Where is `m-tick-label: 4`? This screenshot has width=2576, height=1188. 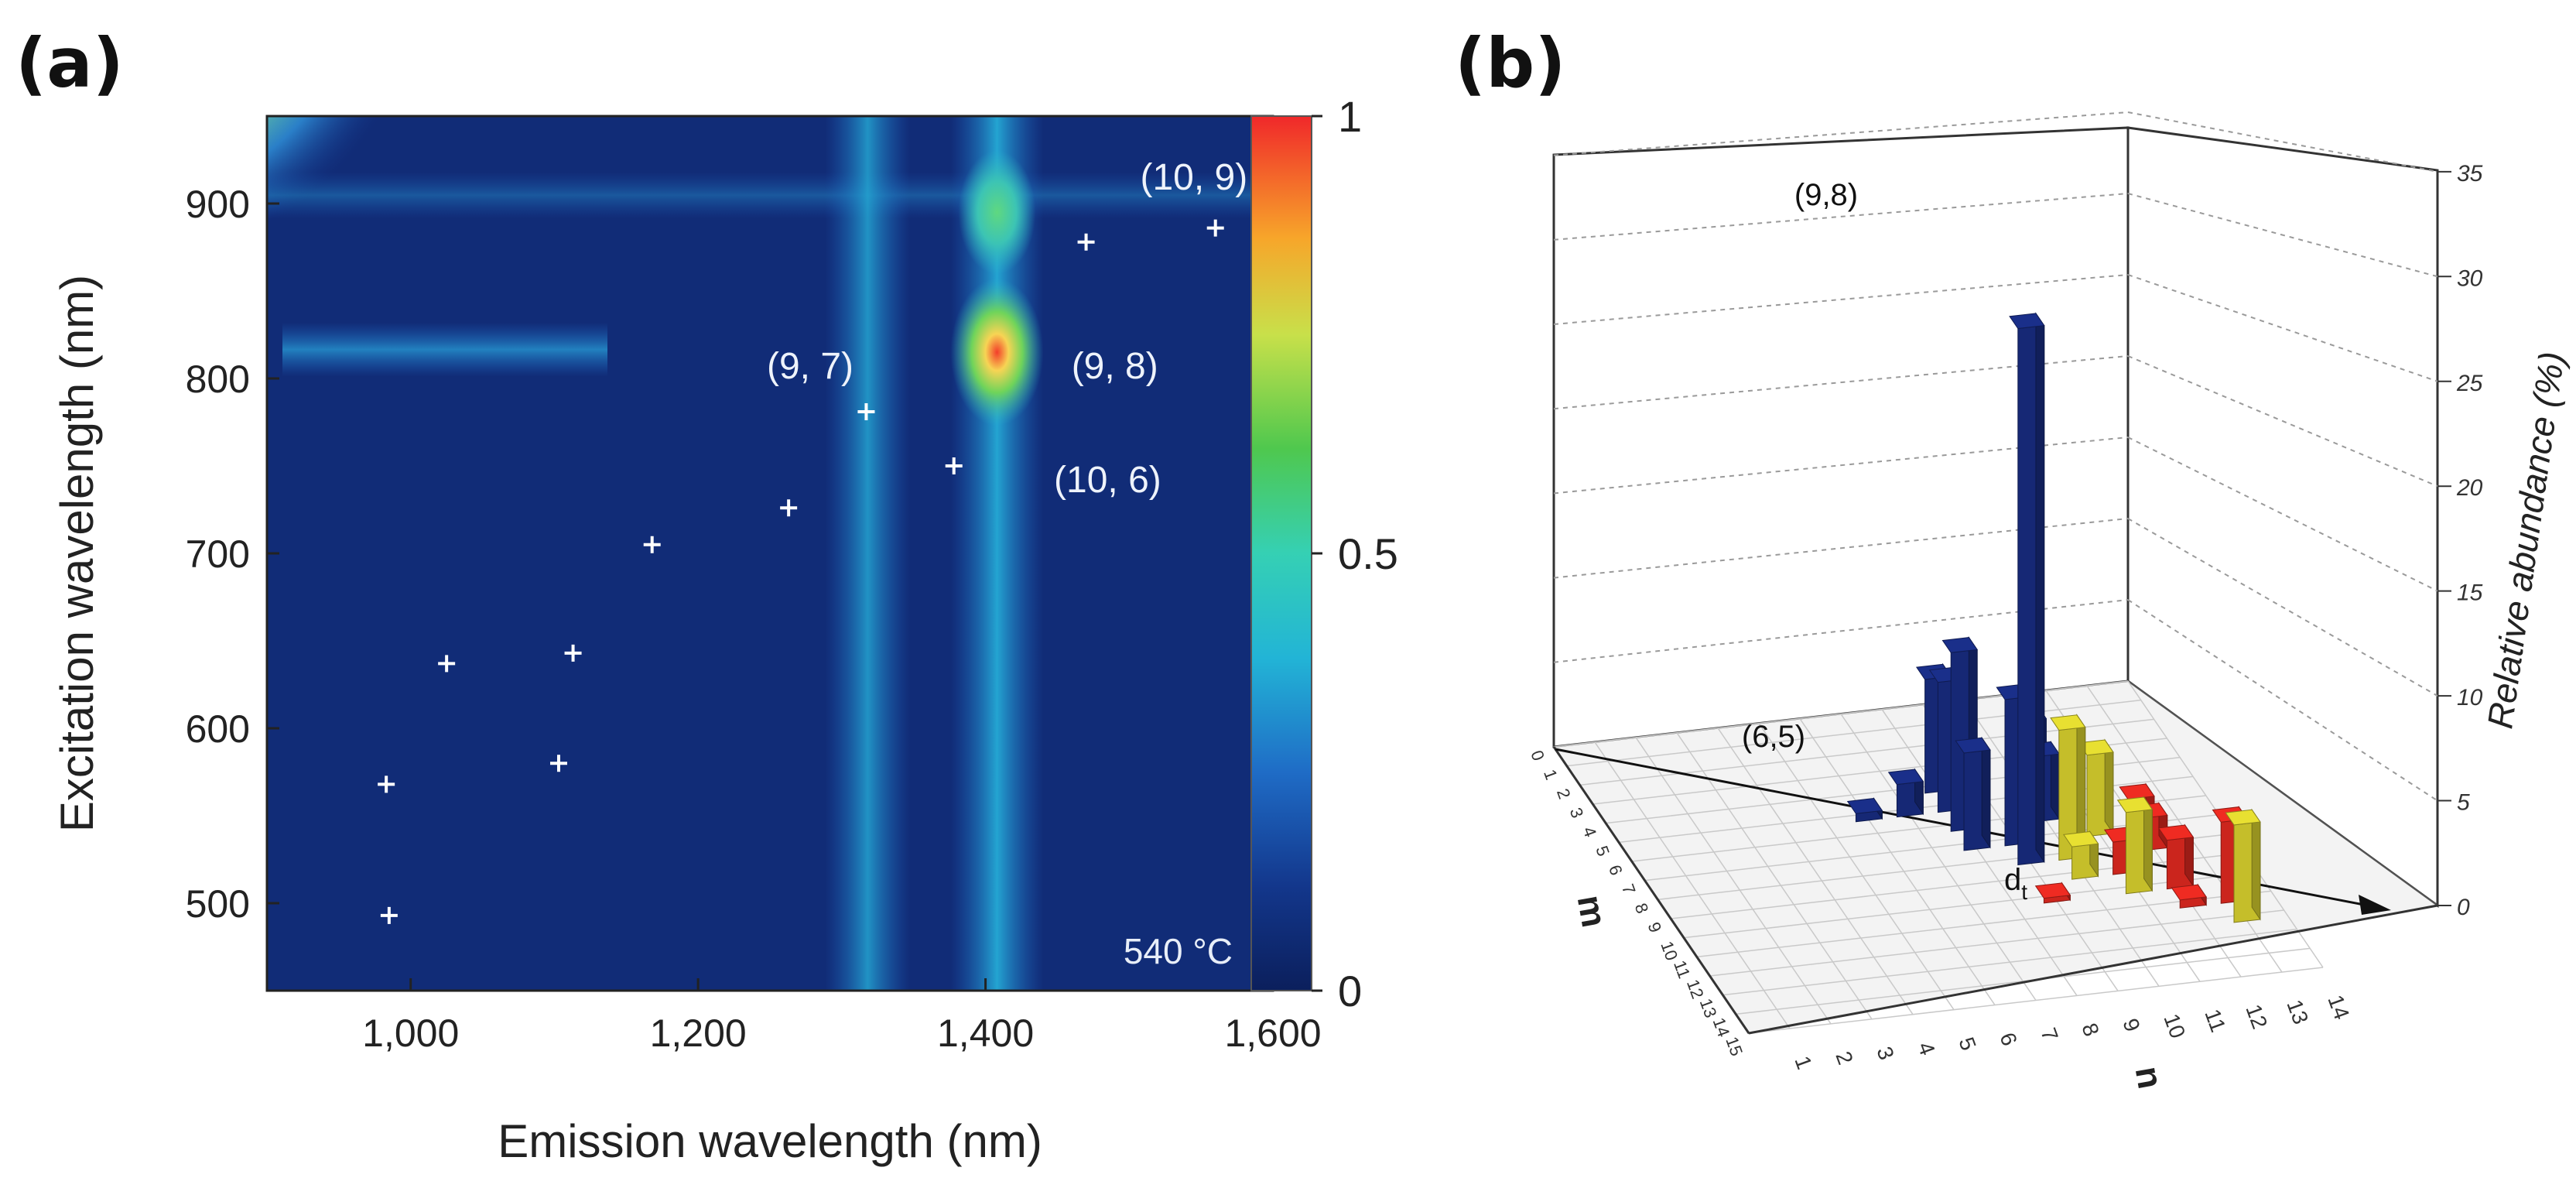
m-tick-label: 4 is located at coordinates (1590, 832).